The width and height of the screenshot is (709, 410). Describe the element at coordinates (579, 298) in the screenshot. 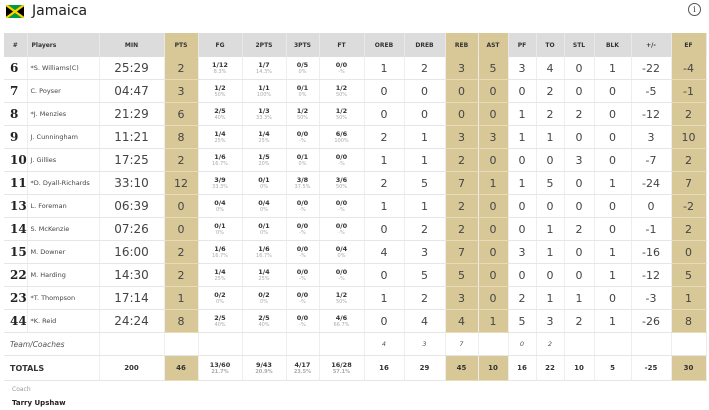

I see `stl: 1` at that location.